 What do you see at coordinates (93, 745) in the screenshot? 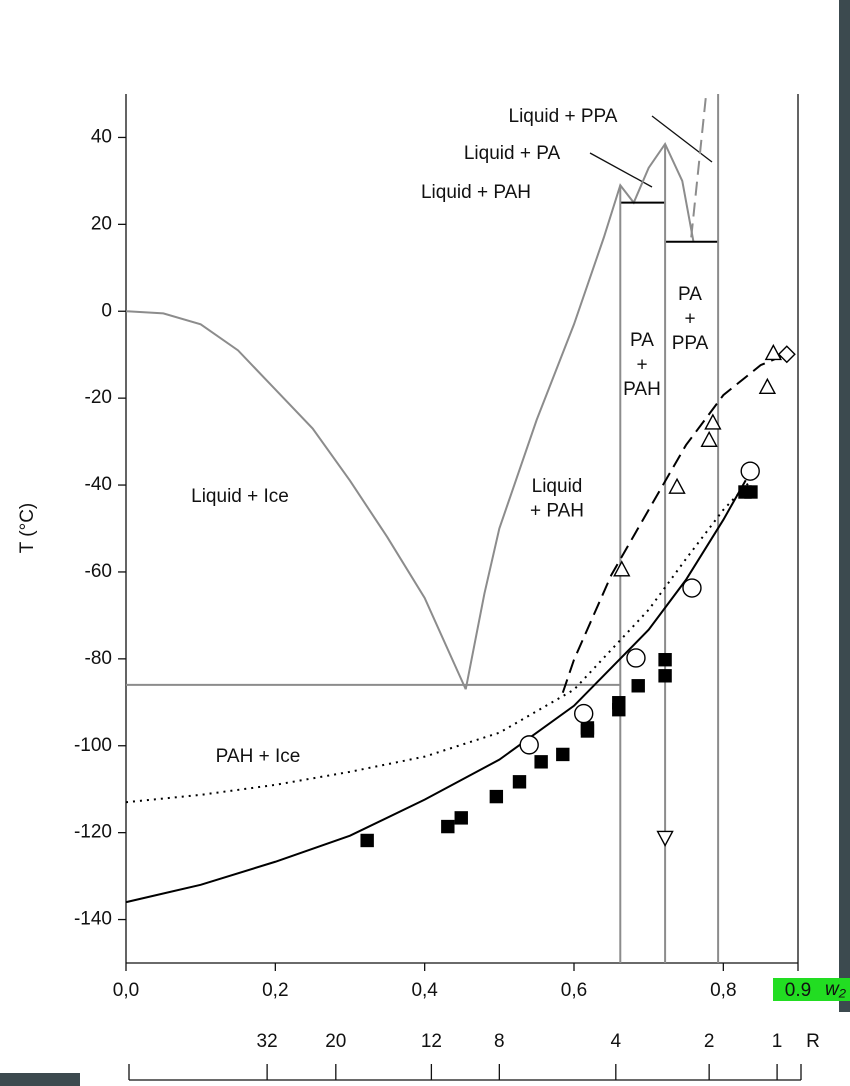
I see `y-tick-label: -100` at bounding box center [93, 745].